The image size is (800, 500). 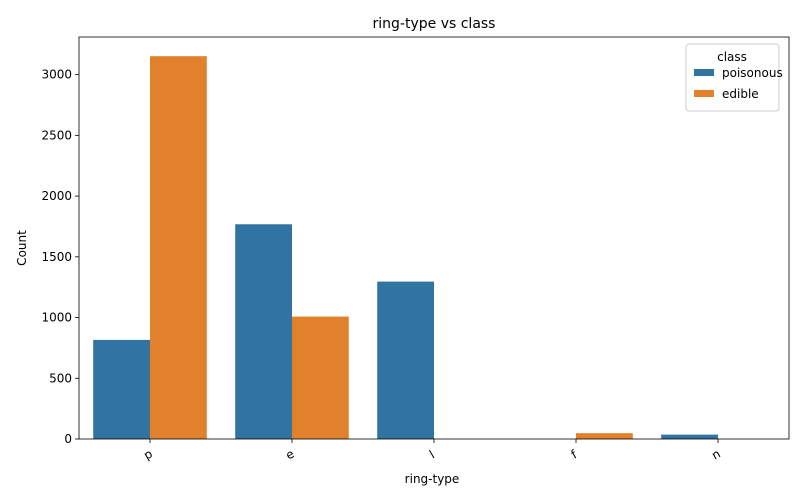 What do you see at coordinates (732, 57) in the screenshot?
I see `legend-title: class` at bounding box center [732, 57].